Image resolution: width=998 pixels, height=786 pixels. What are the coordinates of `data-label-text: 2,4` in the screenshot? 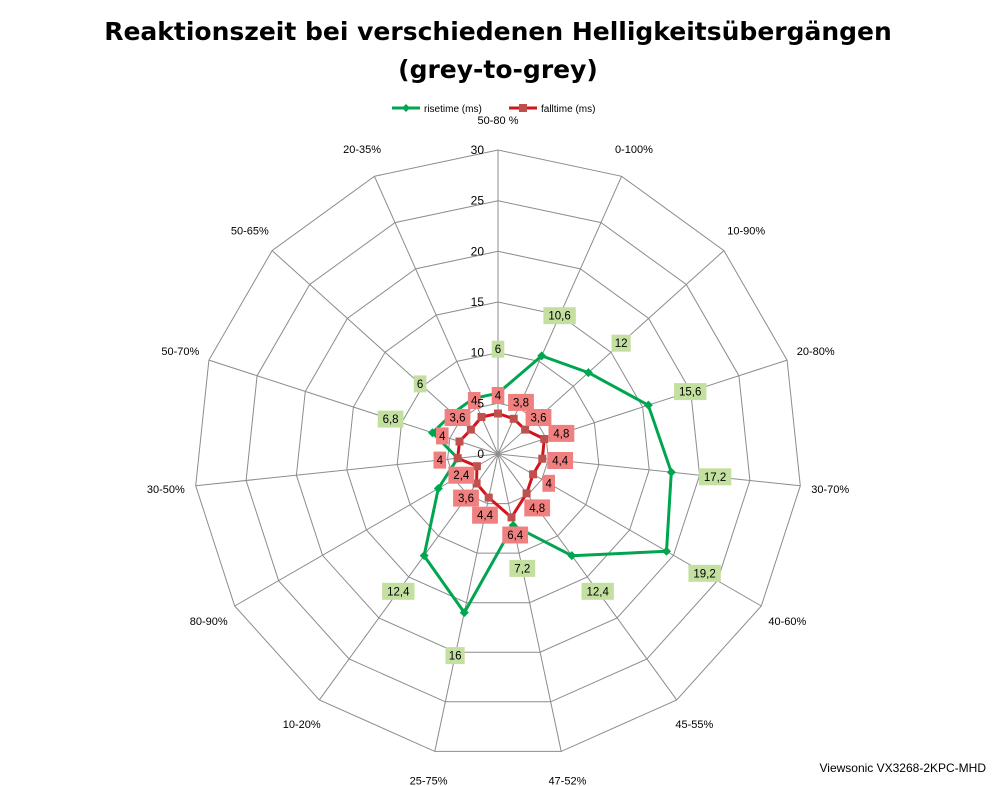 It's located at (461, 476).